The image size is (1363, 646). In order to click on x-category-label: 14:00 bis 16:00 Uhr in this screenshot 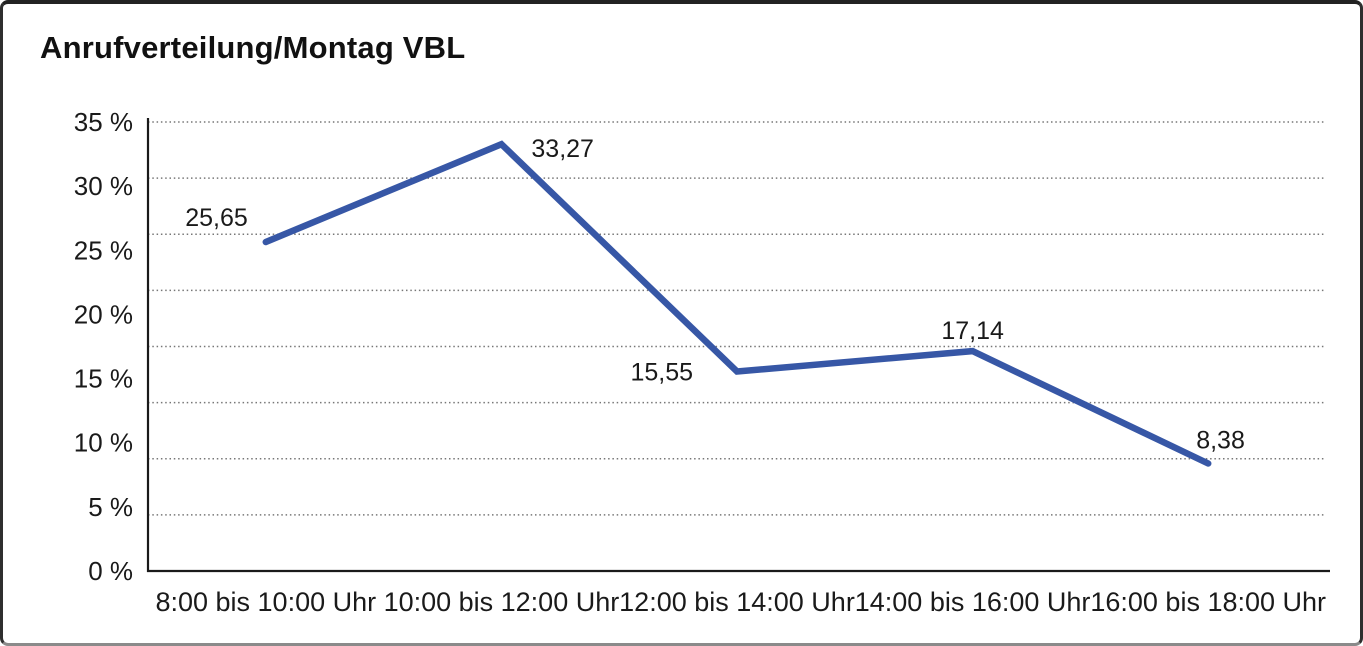, I will do `click(973, 602)`.